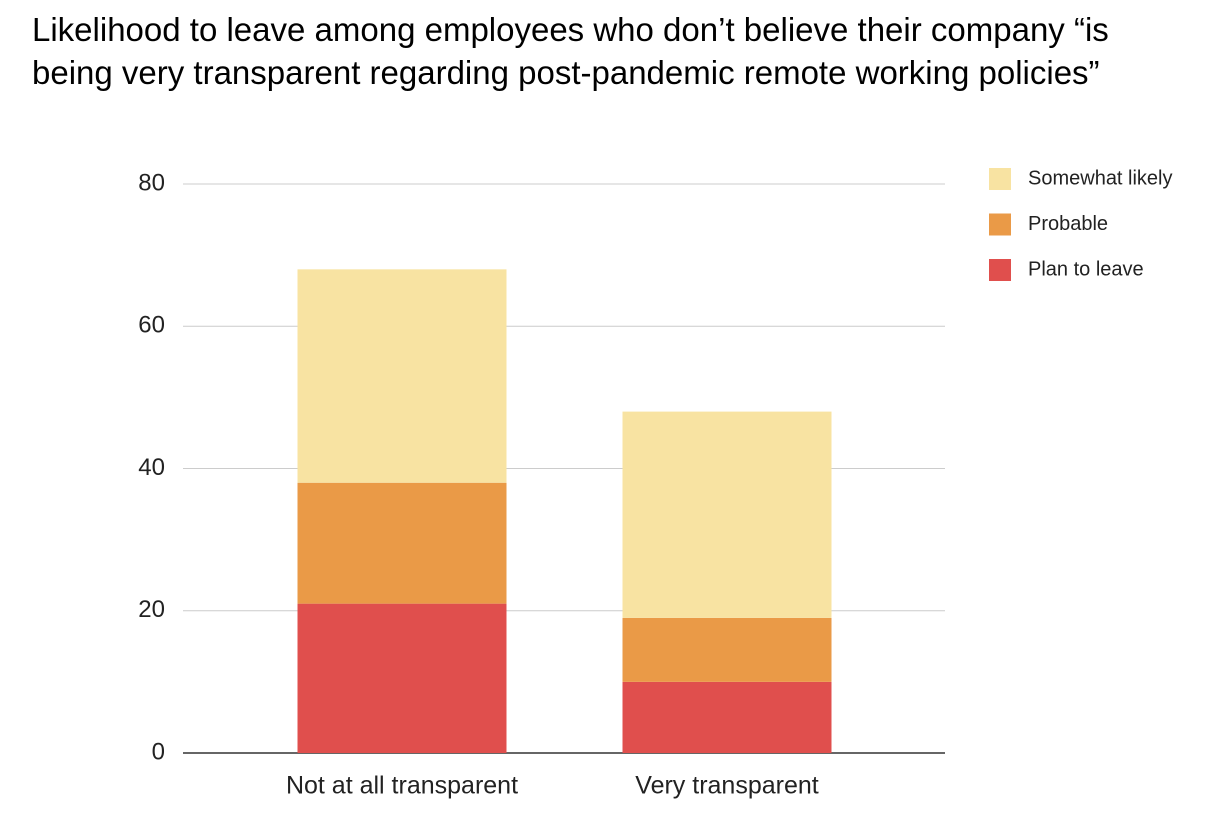  I want to click on legend-label: Probable, so click(1068, 224).